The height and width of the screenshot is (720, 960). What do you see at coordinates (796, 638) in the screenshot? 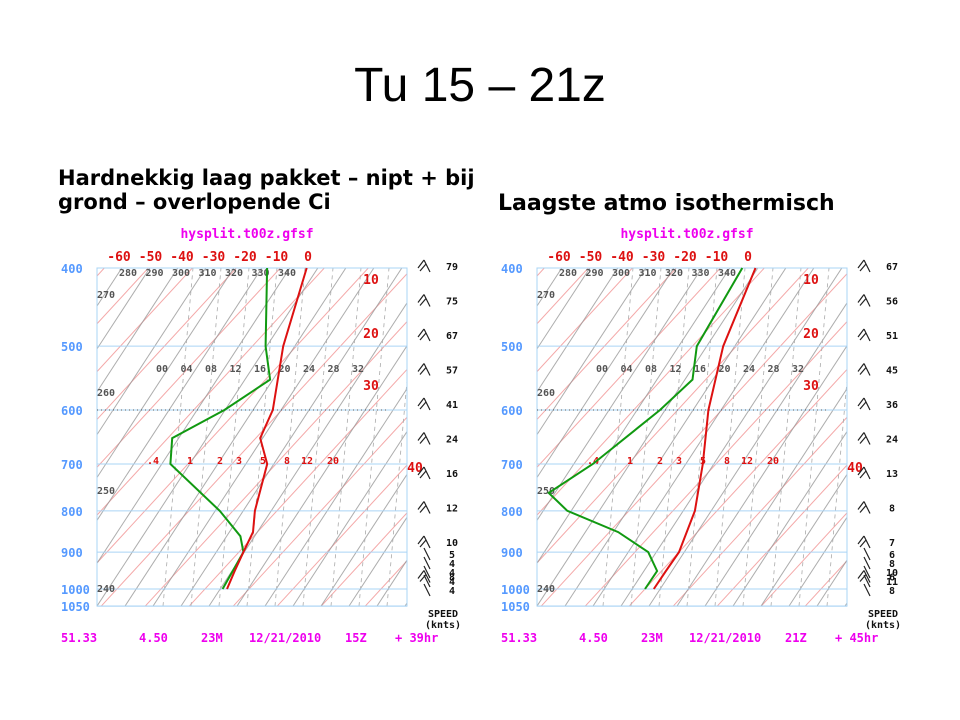
I see `footer-field: 21Z` at bounding box center [796, 638].